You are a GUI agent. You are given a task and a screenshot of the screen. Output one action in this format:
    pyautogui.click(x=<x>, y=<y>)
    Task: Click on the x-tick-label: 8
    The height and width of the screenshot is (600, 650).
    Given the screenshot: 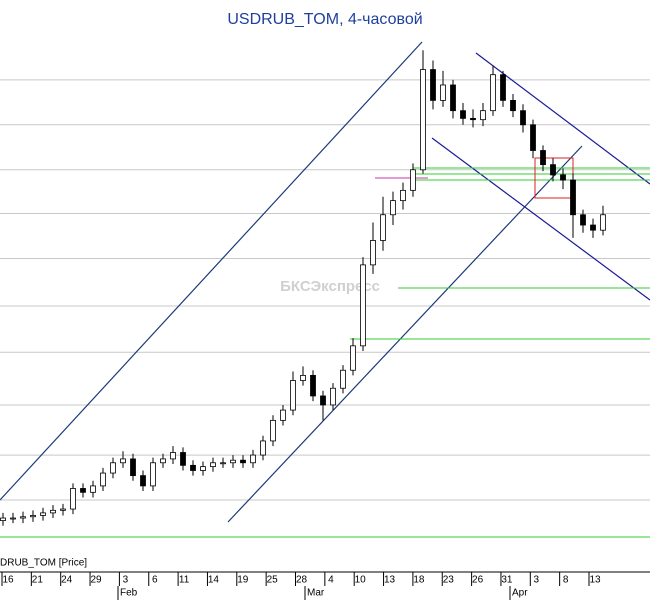 What is the action you would take?
    pyautogui.click(x=566, y=580)
    